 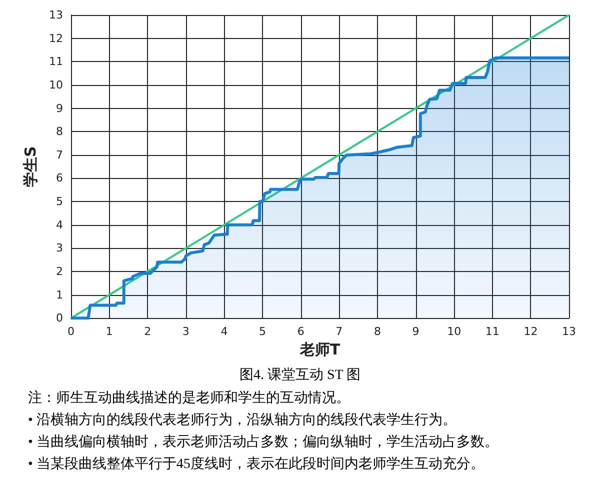 I want to click on y-tick-label: 11, so click(x=56, y=61).